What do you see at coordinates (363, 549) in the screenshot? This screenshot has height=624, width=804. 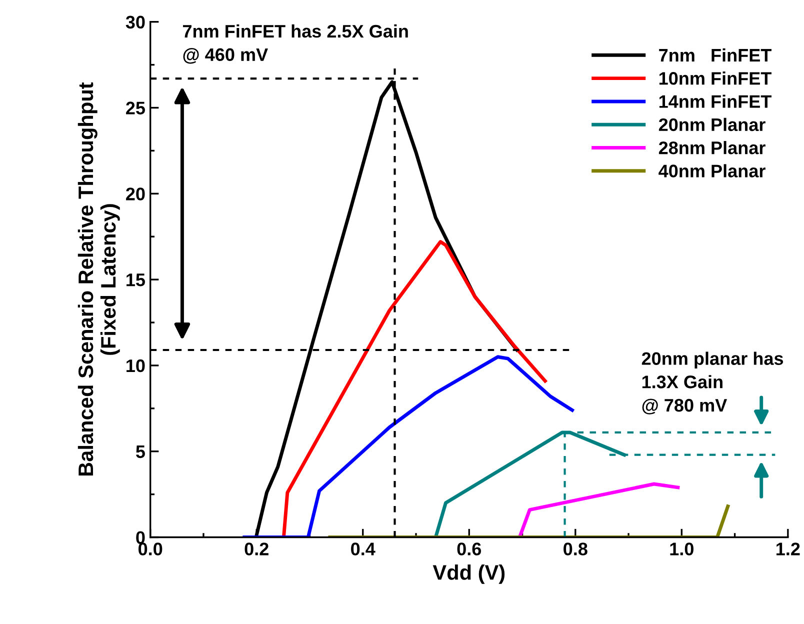 I see `x-tick-label: 0.4` at bounding box center [363, 549].